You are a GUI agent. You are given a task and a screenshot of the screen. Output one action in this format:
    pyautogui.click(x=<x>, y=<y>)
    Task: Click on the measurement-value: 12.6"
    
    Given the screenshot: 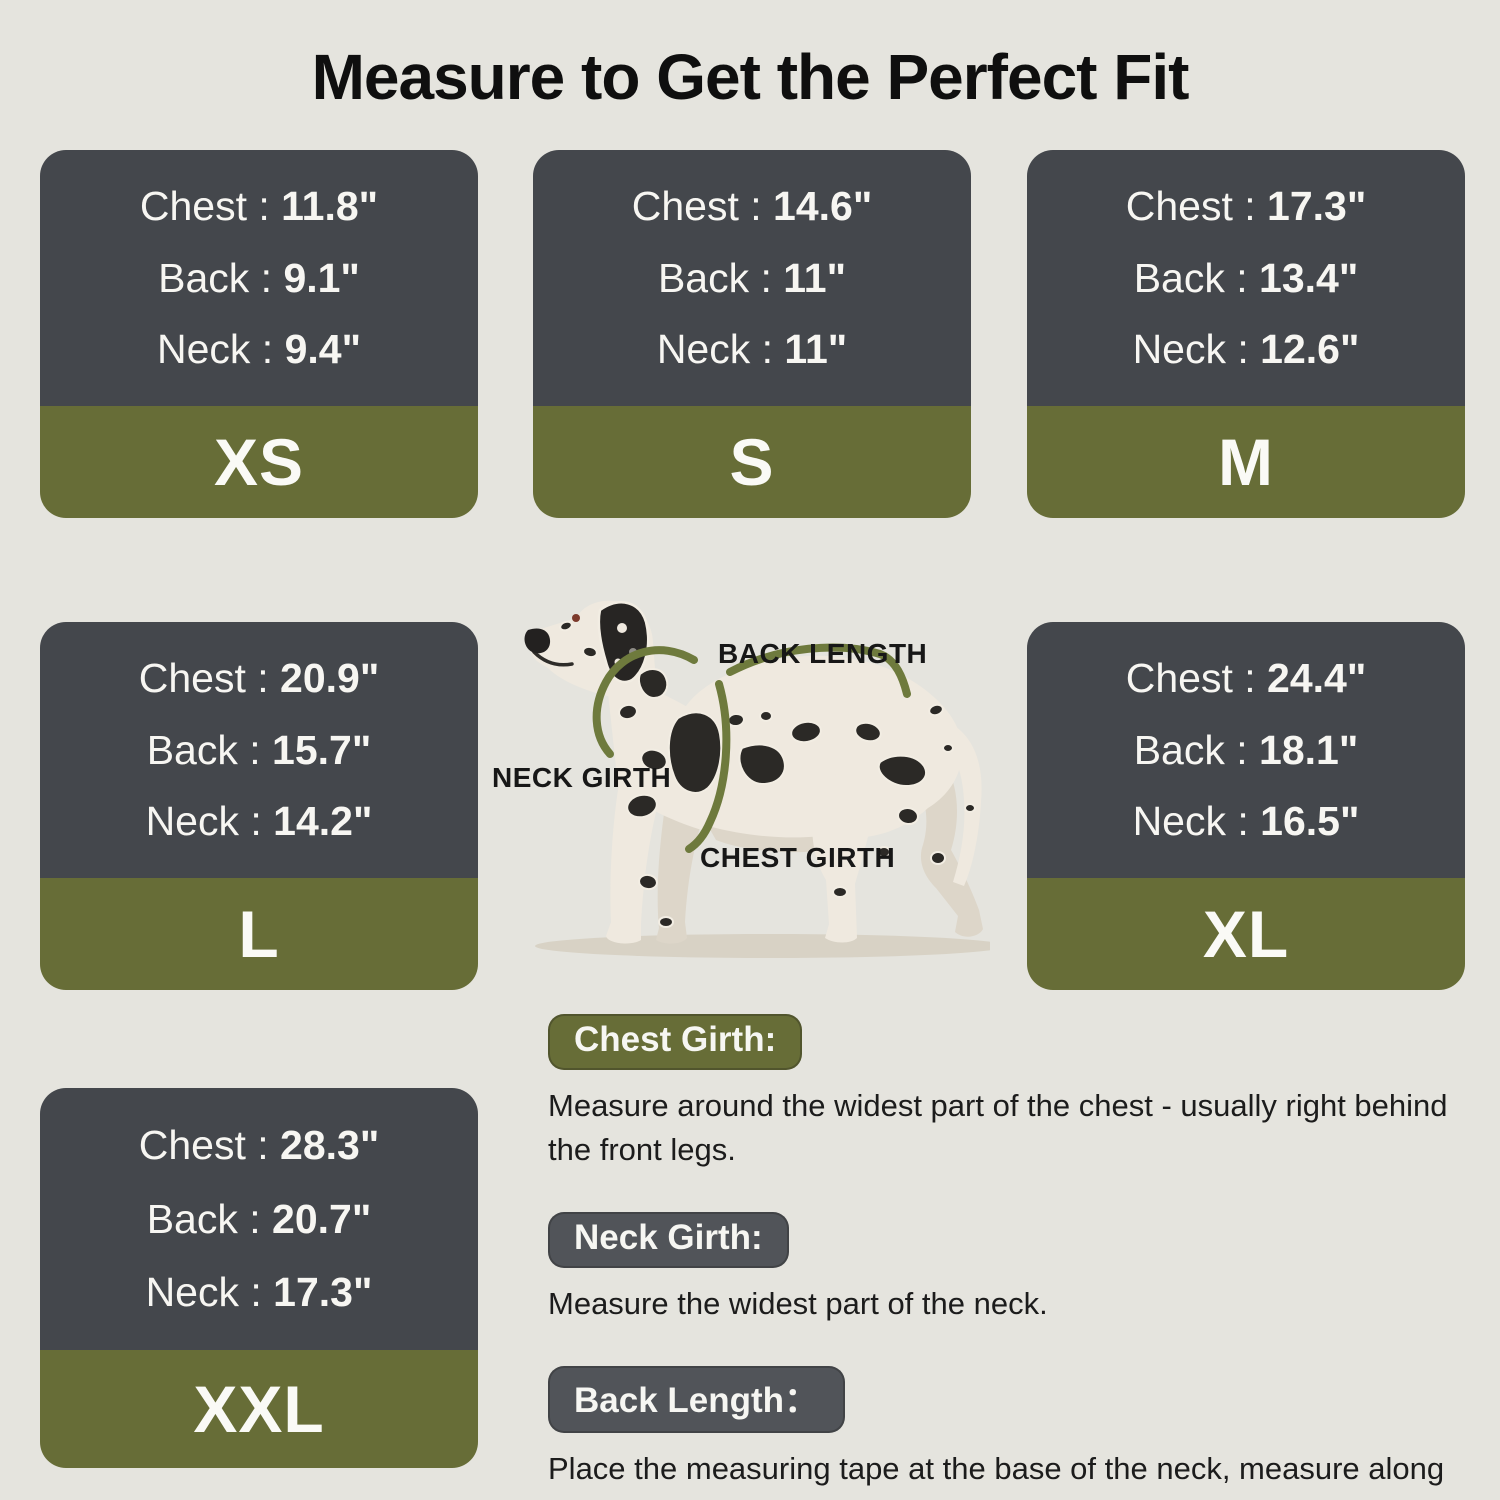 What is the action you would take?
    pyautogui.click(x=1310, y=349)
    